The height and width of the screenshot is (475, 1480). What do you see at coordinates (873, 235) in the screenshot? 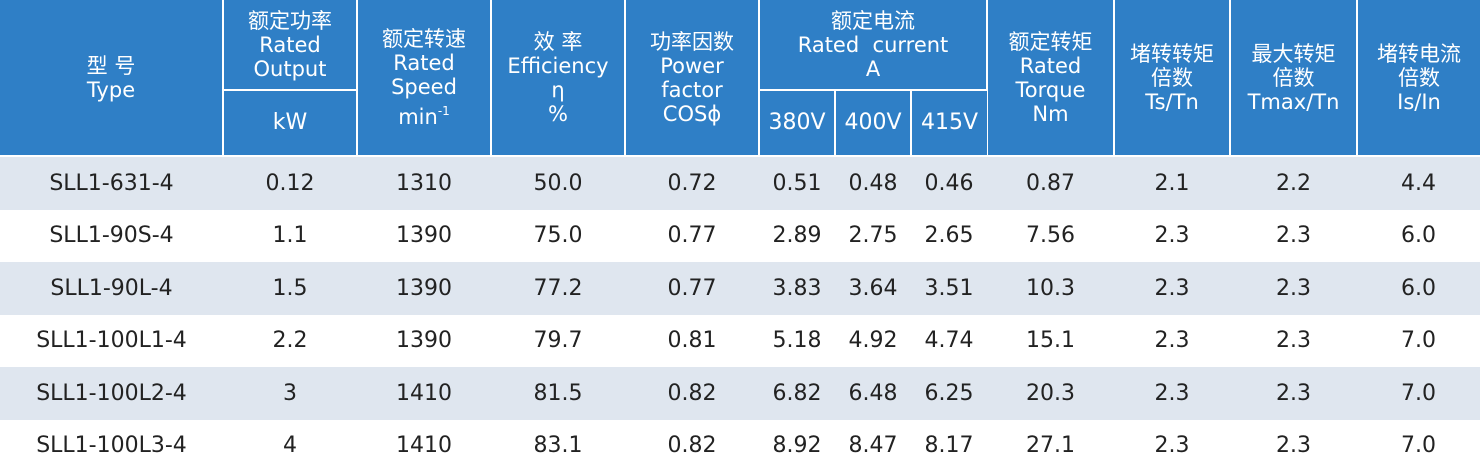
I see `cell-current-400: 2.75` at bounding box center [873, 235].